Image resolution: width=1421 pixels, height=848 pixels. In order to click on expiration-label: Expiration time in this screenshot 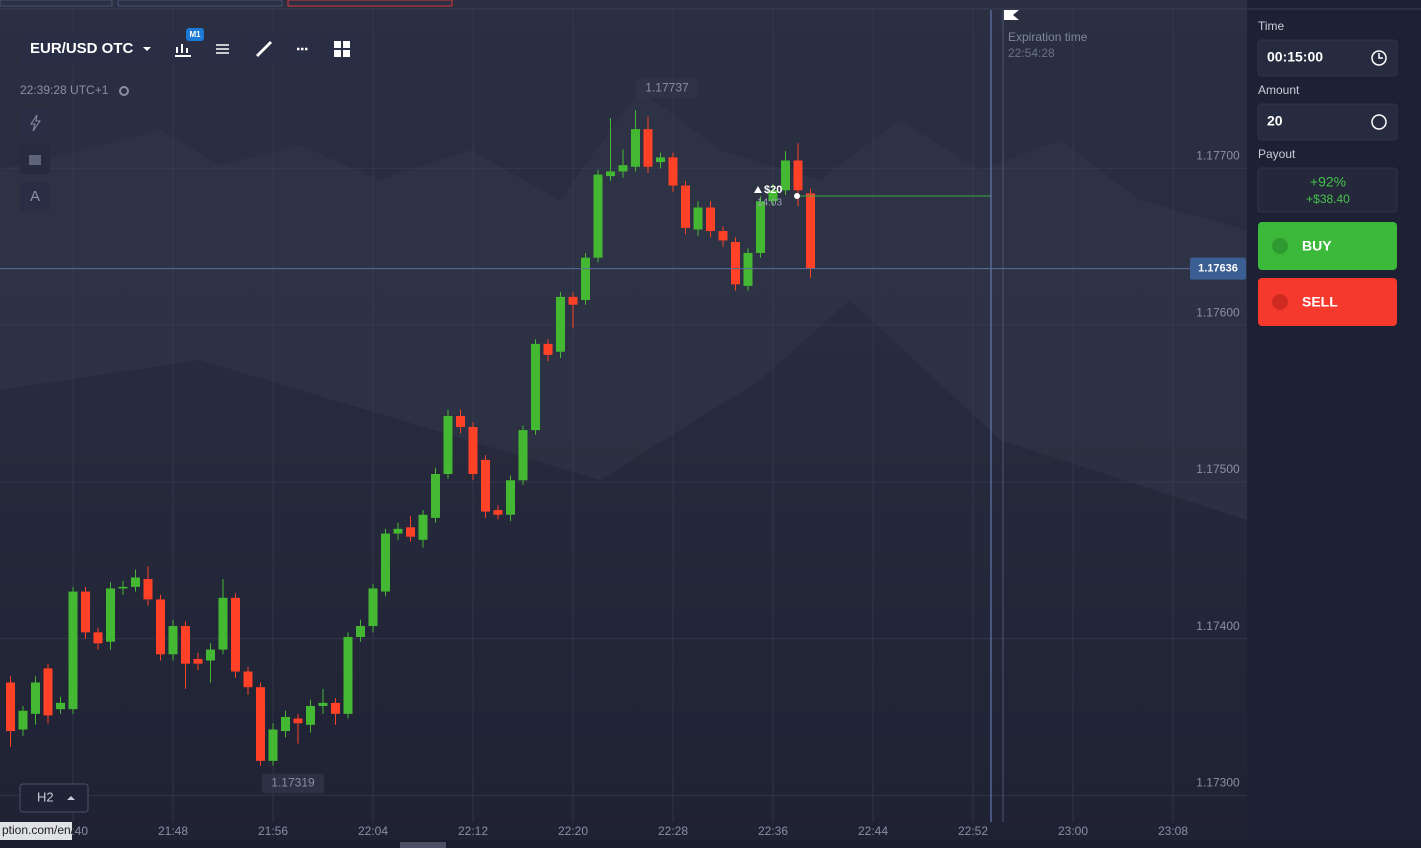, I will do `click(1048, 37)`.